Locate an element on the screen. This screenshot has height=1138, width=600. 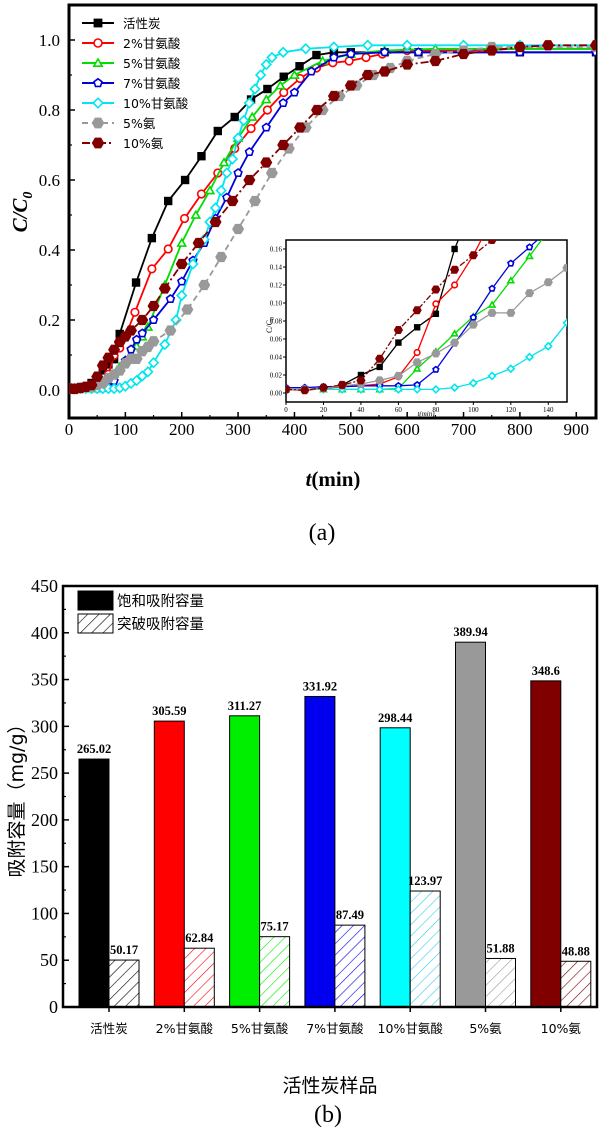
x-tick-label: 10%氨 is located at coordinates (561, 1028).